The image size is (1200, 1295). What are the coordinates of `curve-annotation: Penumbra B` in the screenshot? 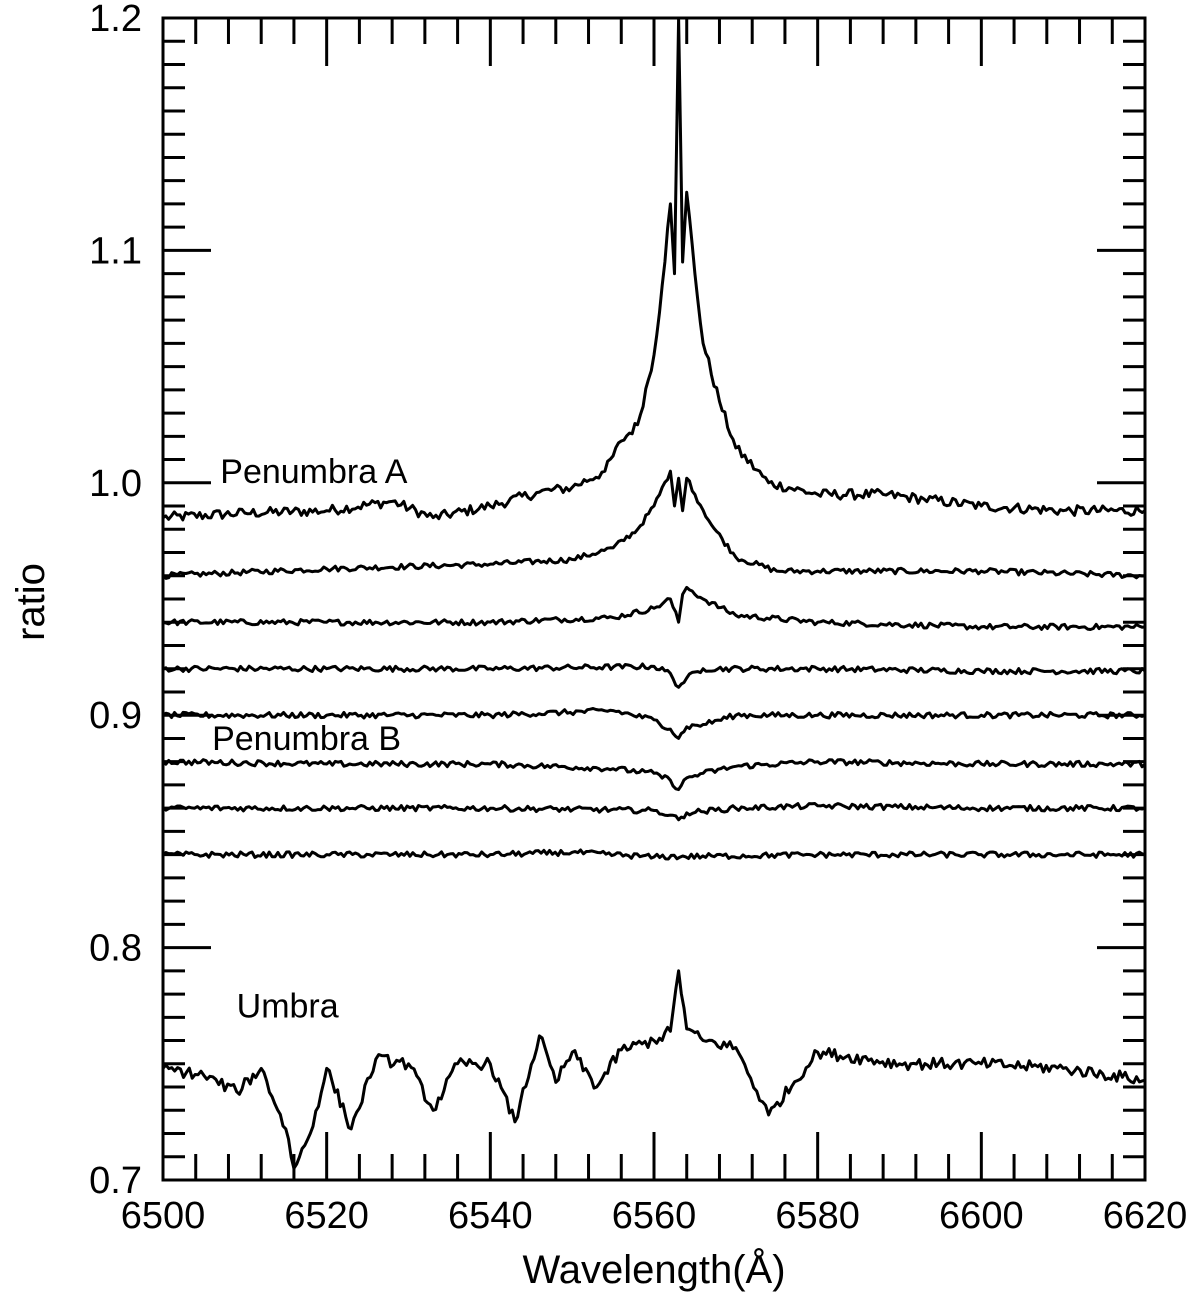 It's located at (306, 739).